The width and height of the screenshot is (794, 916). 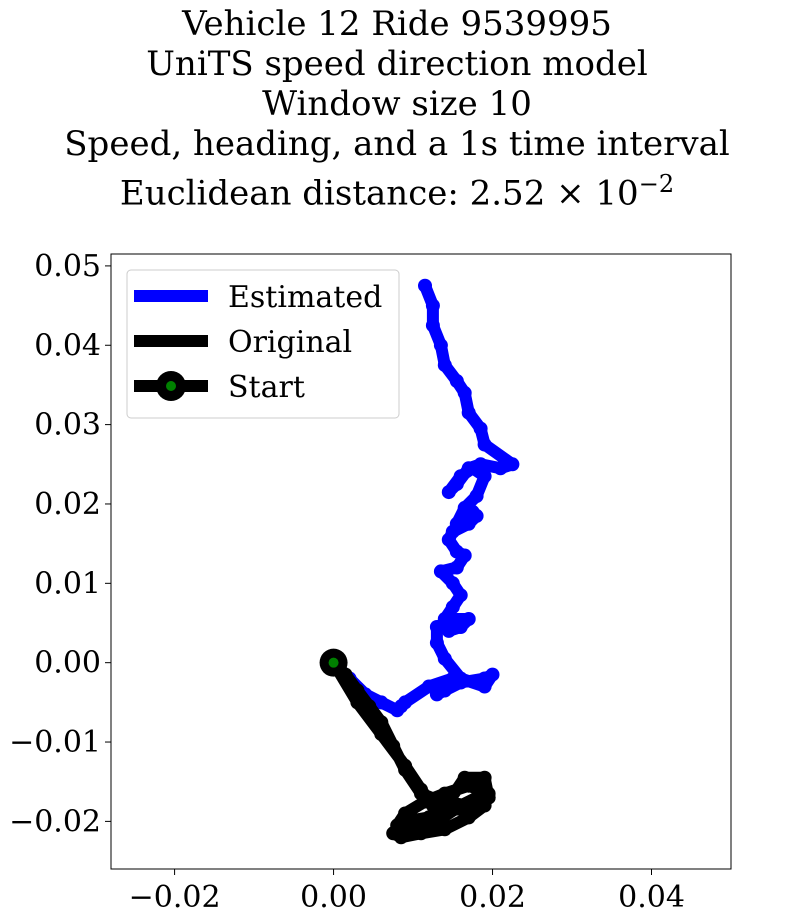 I want to click on legend-start-marker-inner, so click(x=171, y=386).